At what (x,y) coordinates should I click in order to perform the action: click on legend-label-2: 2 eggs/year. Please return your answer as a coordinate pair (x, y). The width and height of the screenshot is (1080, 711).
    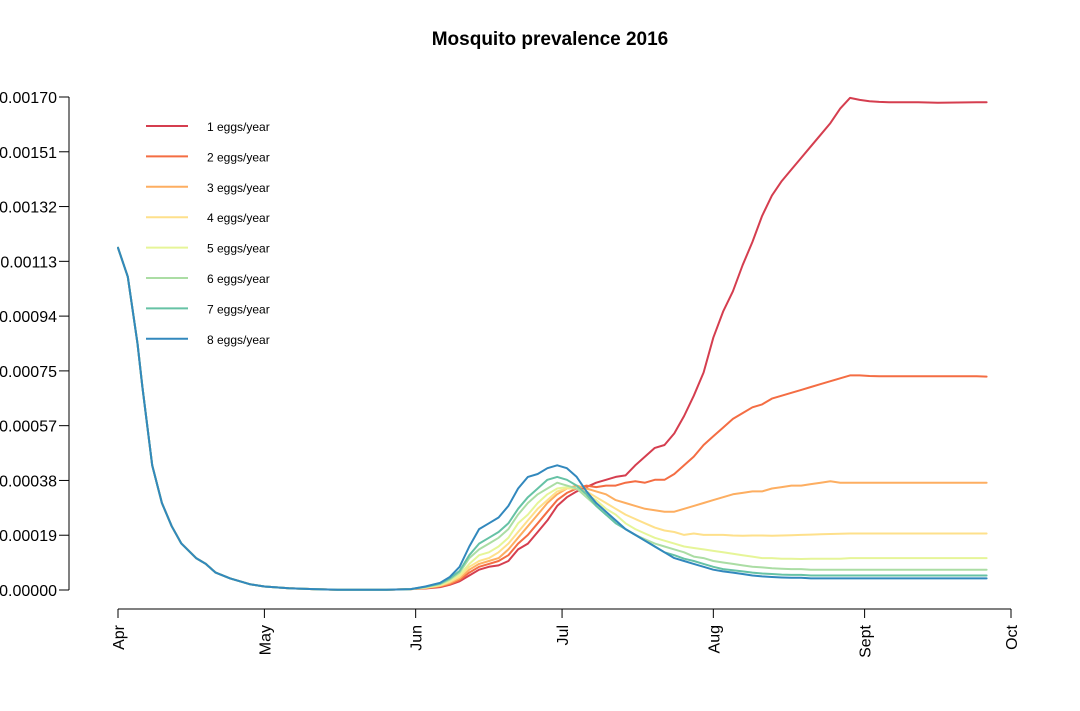
    Looking at the image, I should click on (238, 157).